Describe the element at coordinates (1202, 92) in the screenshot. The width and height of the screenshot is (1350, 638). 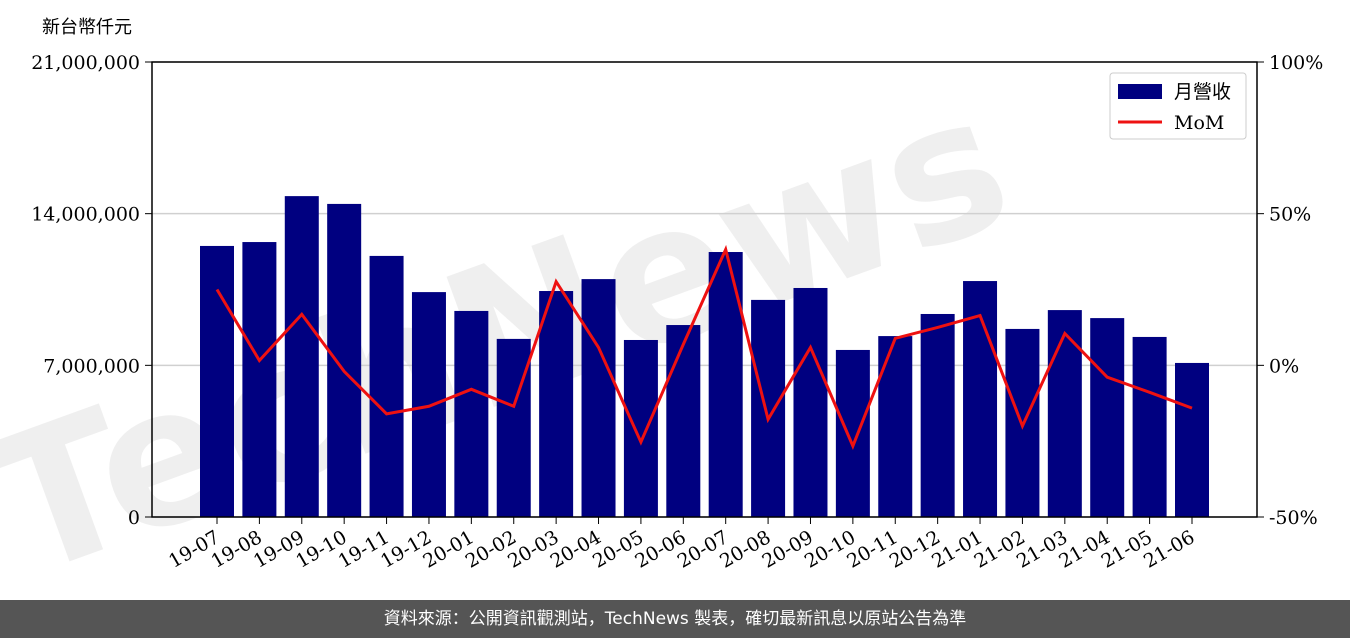
I see `legend-label: 月營收` at that location.